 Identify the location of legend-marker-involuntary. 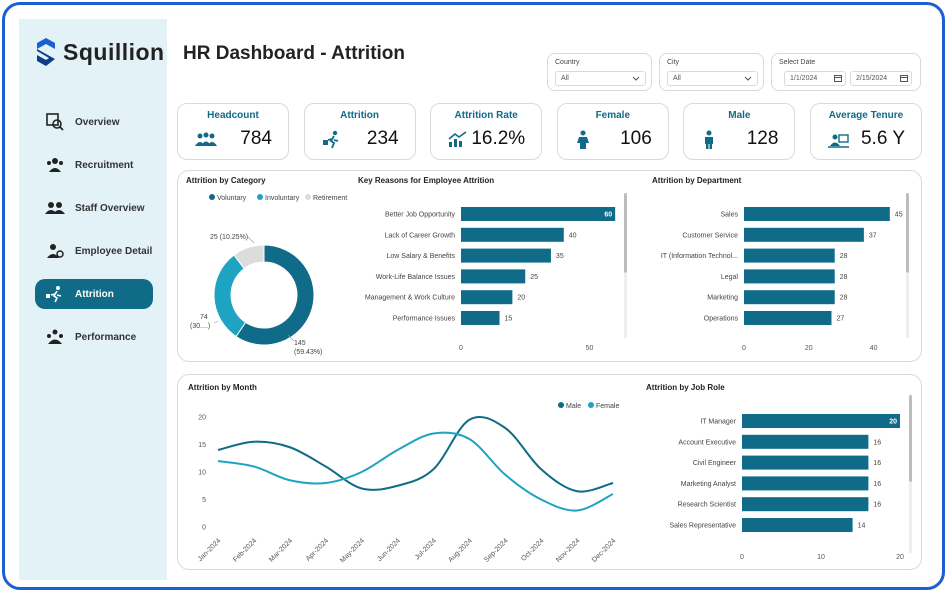
(260, 197).